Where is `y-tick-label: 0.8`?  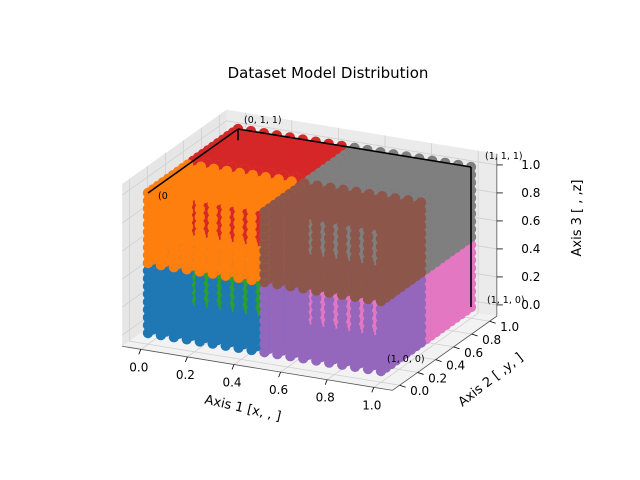
y-tick-label: 0.8 is located at coordinates (491, 340).